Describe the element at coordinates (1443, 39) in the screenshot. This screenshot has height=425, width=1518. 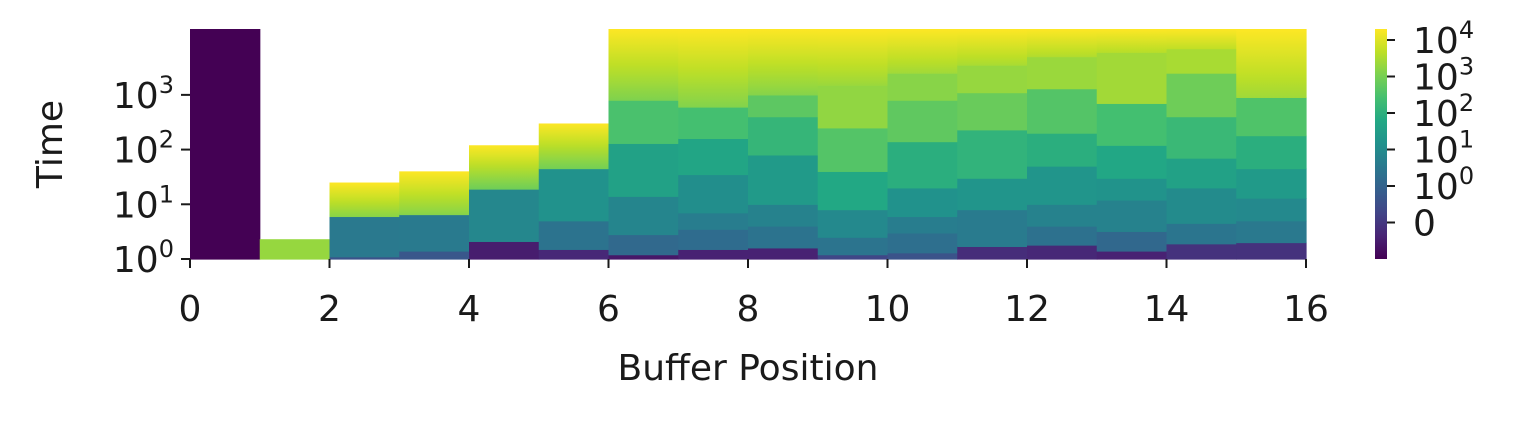
I see `colorbar-tick-label: 10⁴` at that location.